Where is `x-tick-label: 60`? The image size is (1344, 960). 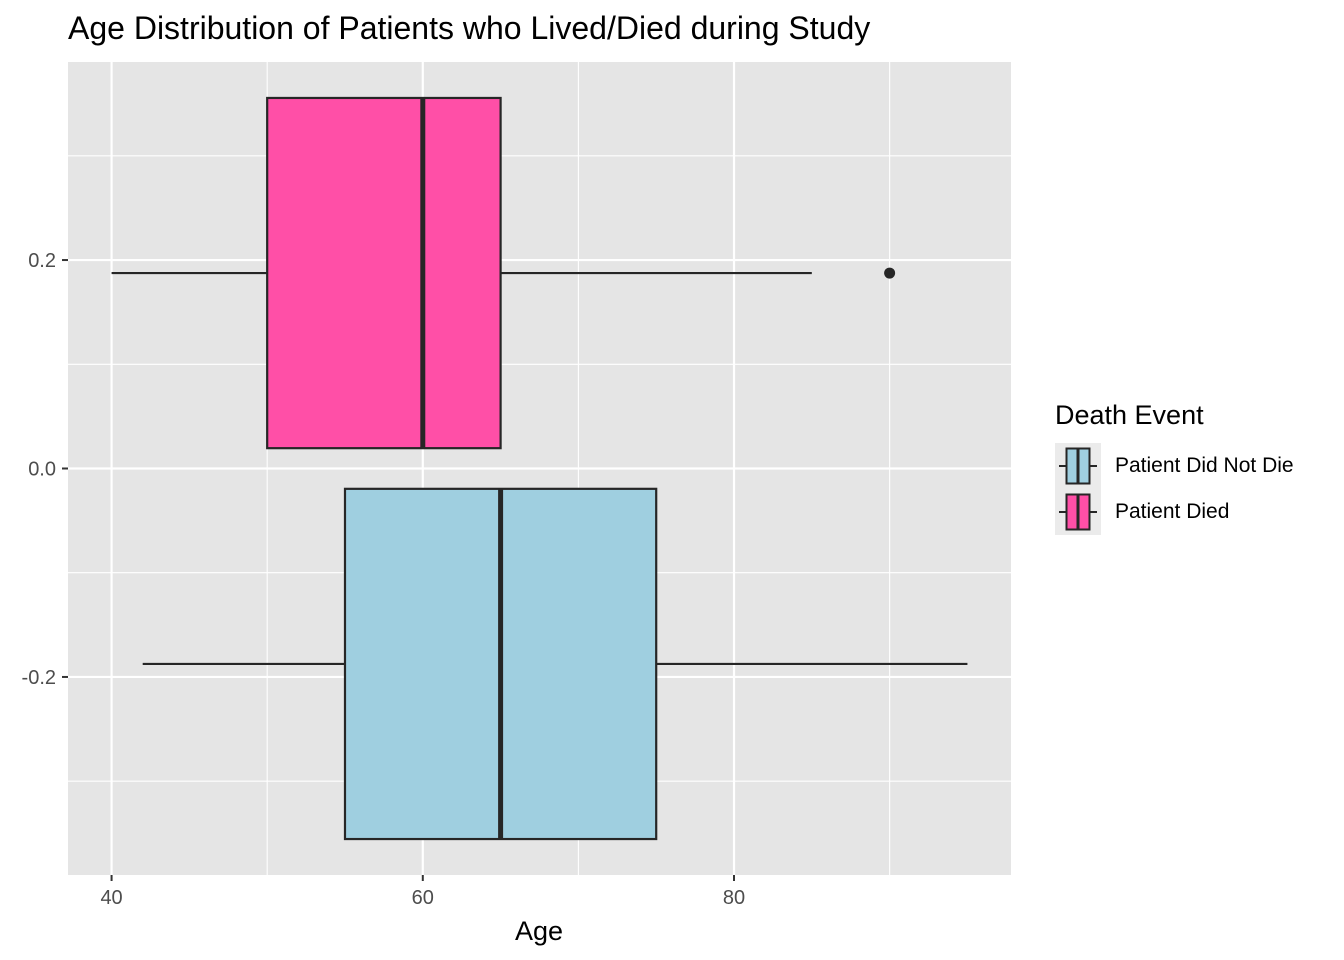 x-tick-label: 60 is located at coordinates (423, 898).